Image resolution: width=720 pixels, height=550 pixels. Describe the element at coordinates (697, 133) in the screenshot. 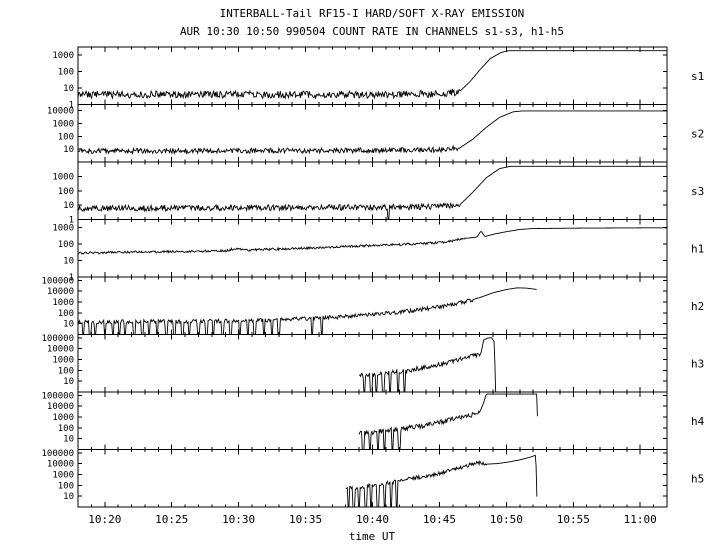

I see `channel-label-s2: s2` at that location.